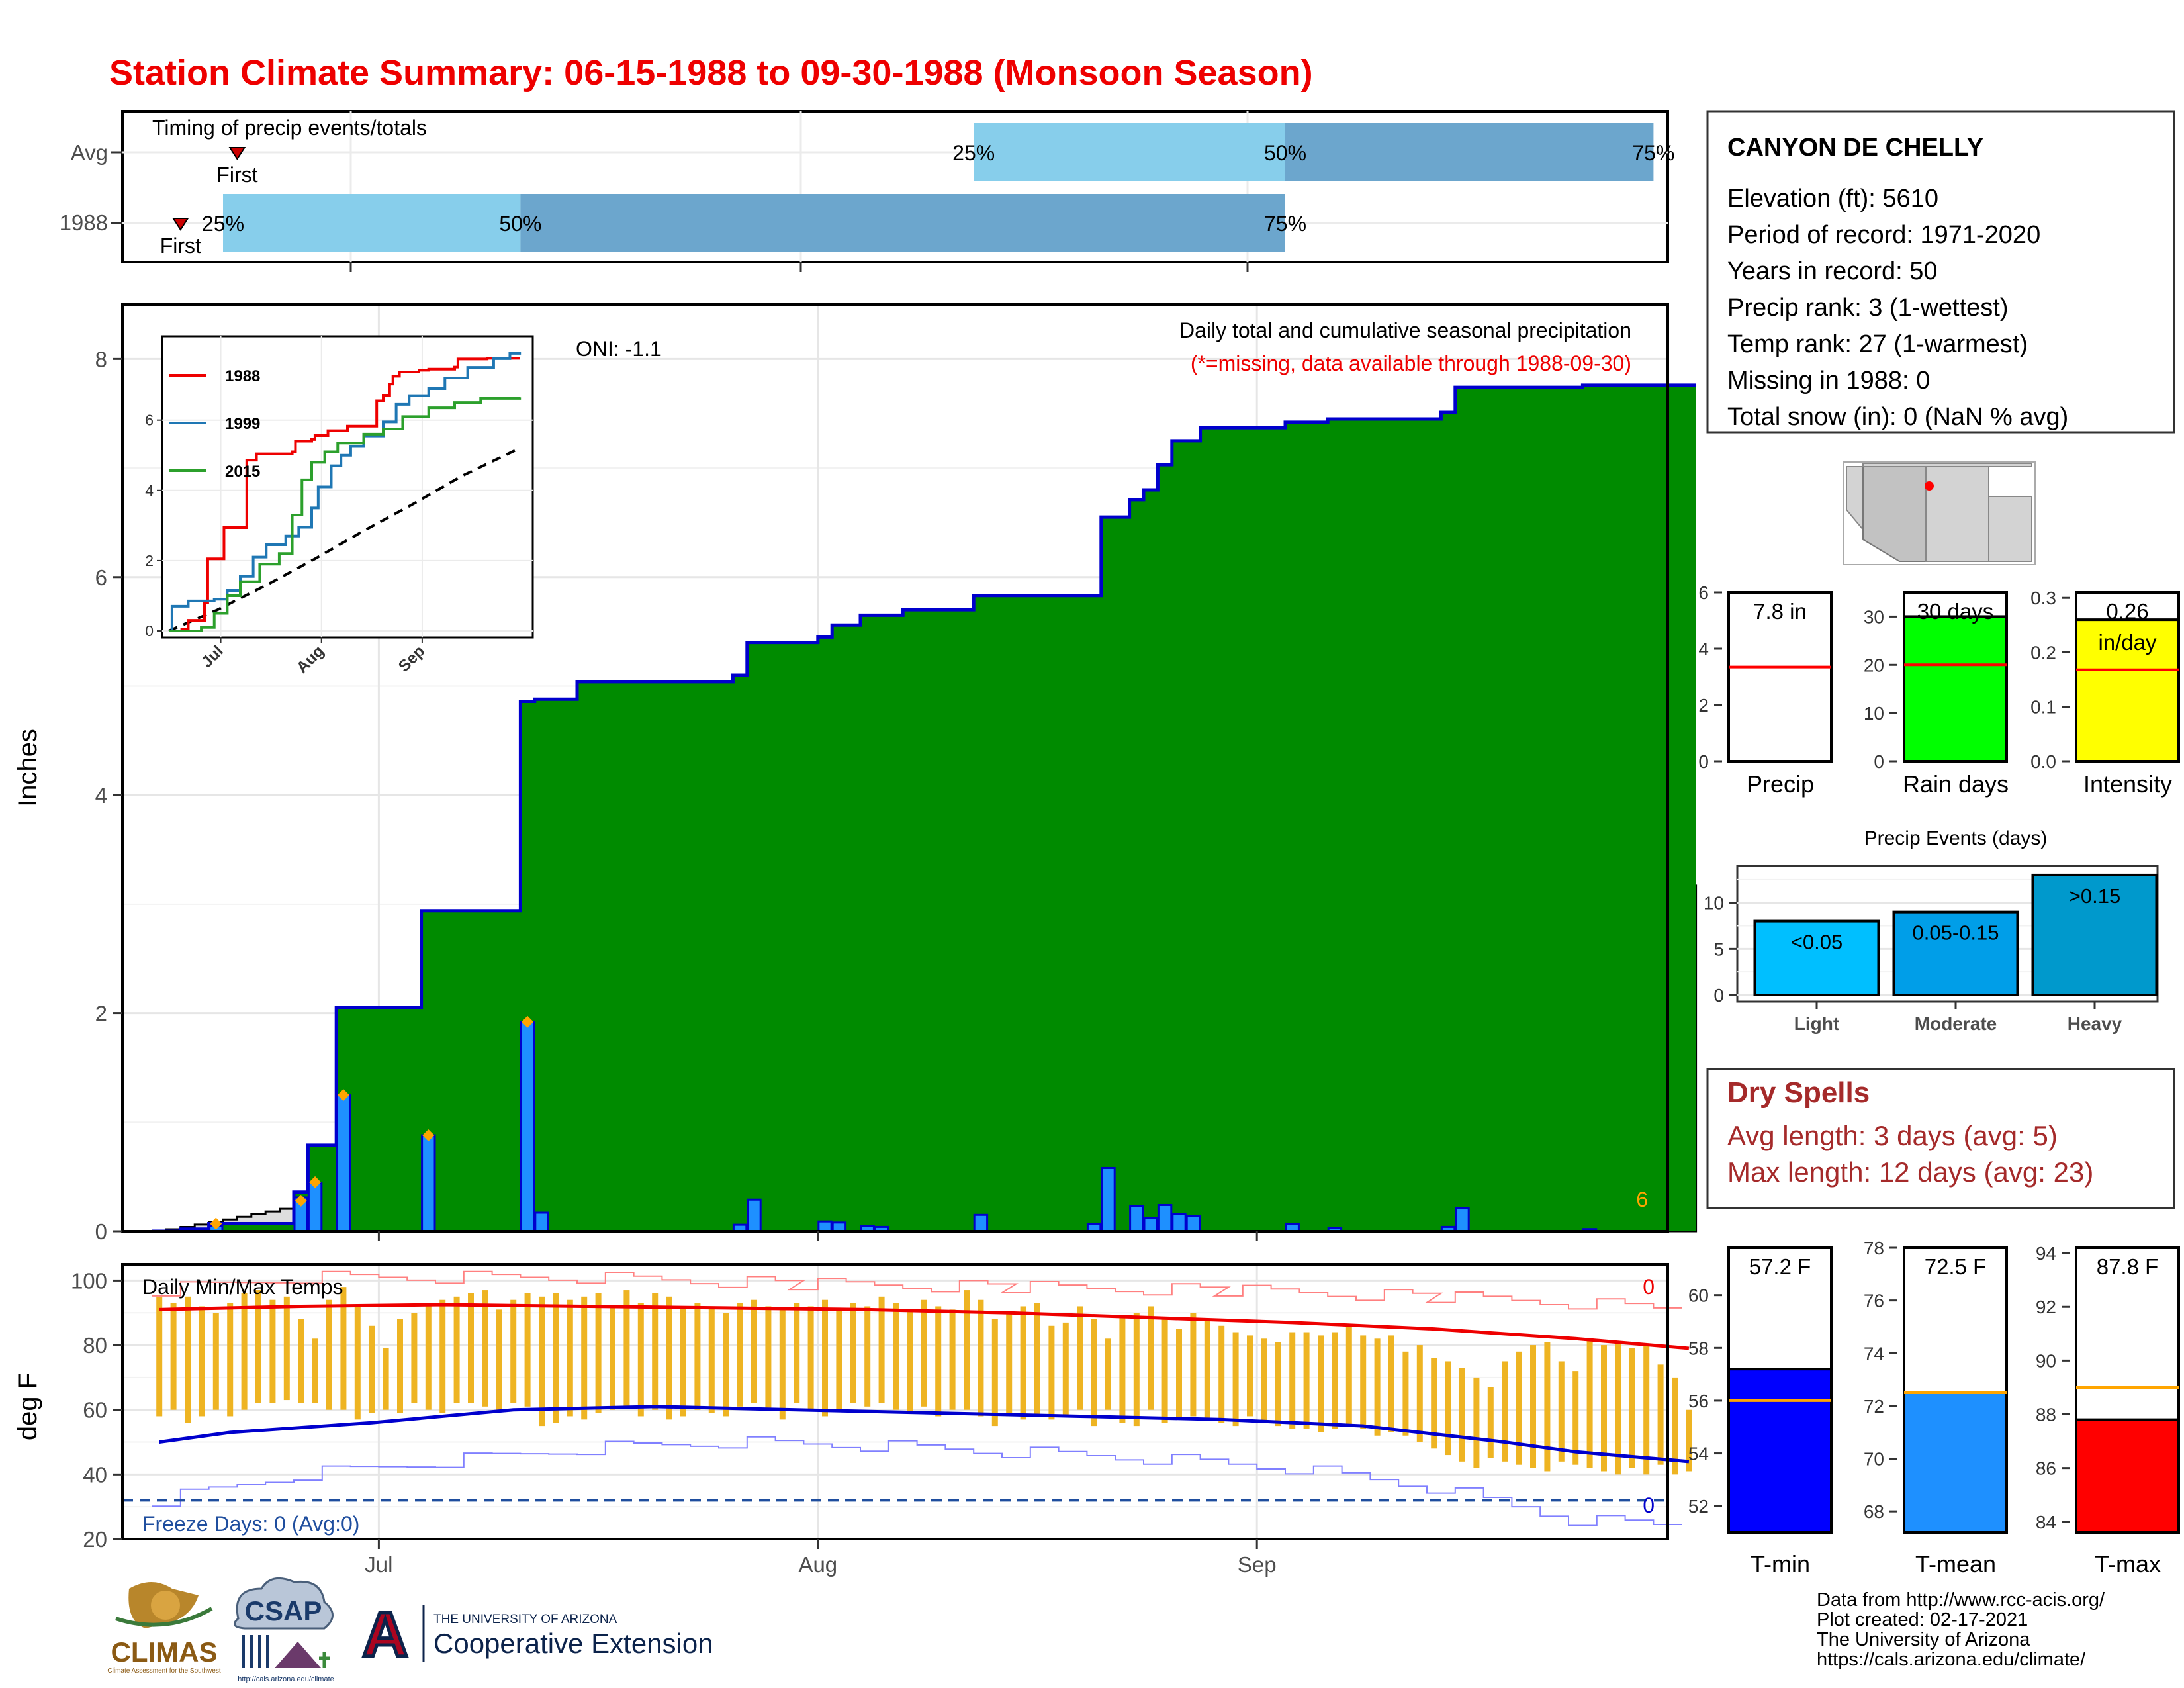 The height and width of the screenshot is (1688, 2184). I want to click on y-tick-label: 2, so click(101, 1014).